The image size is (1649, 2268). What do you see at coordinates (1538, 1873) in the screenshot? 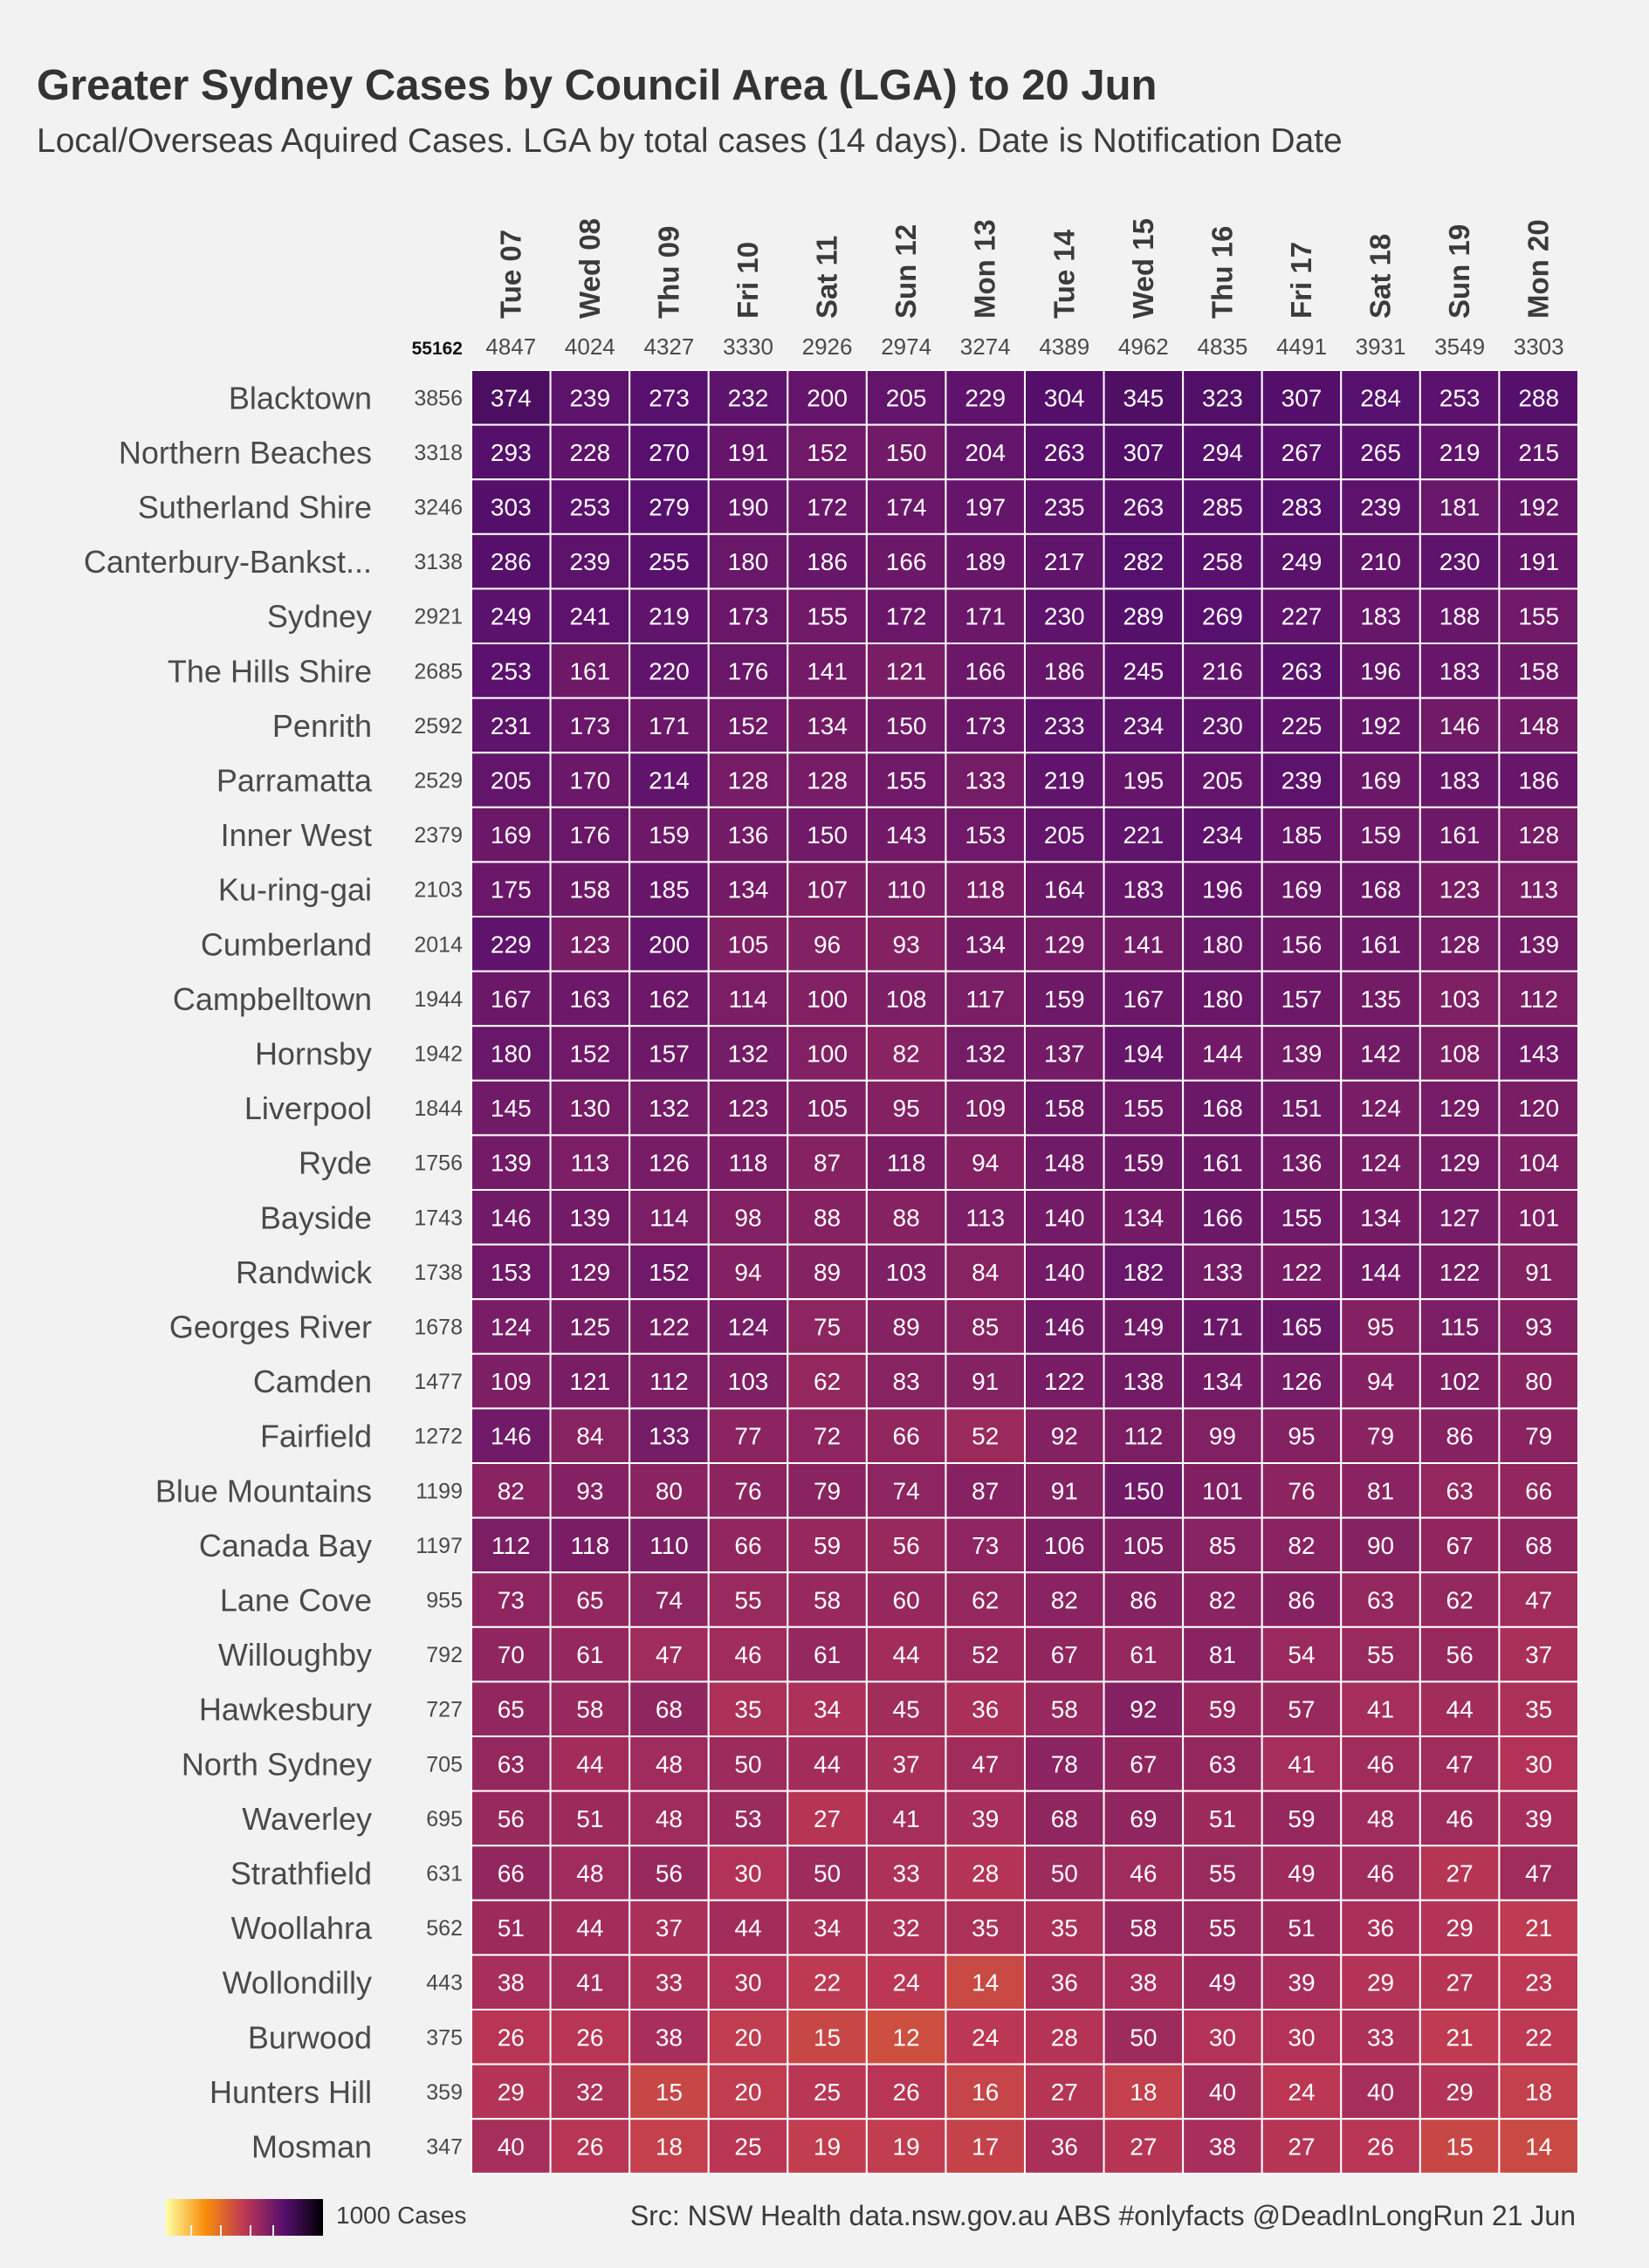
I see `cell-value: 47` at bounding box center [1538, 1873].